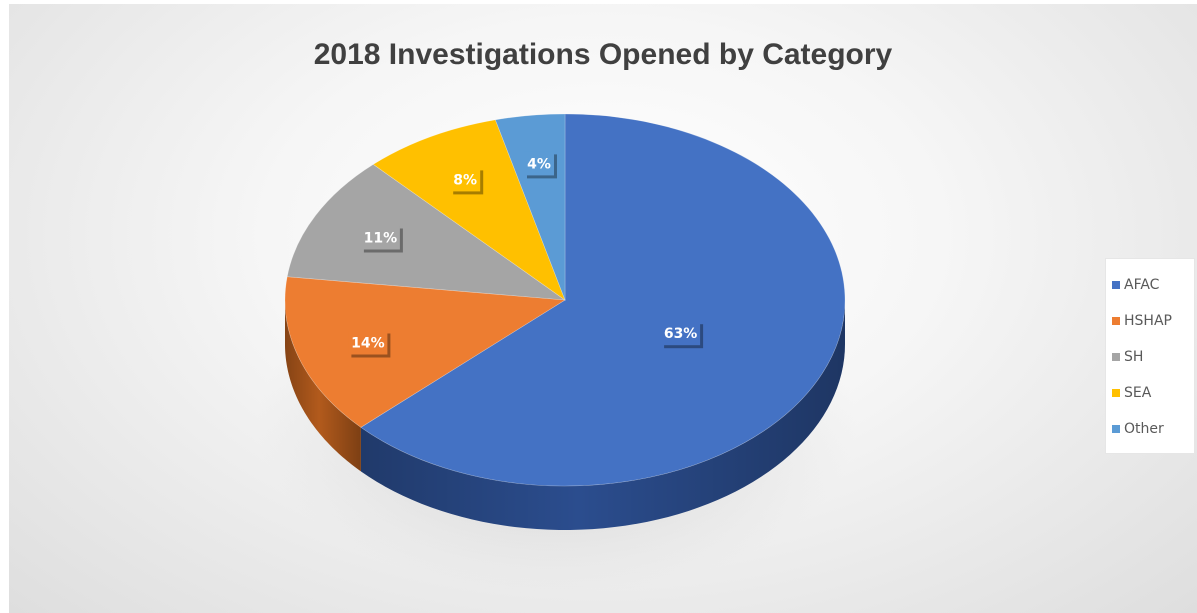  I want to click on data-label-box-other, so click(539, 163).